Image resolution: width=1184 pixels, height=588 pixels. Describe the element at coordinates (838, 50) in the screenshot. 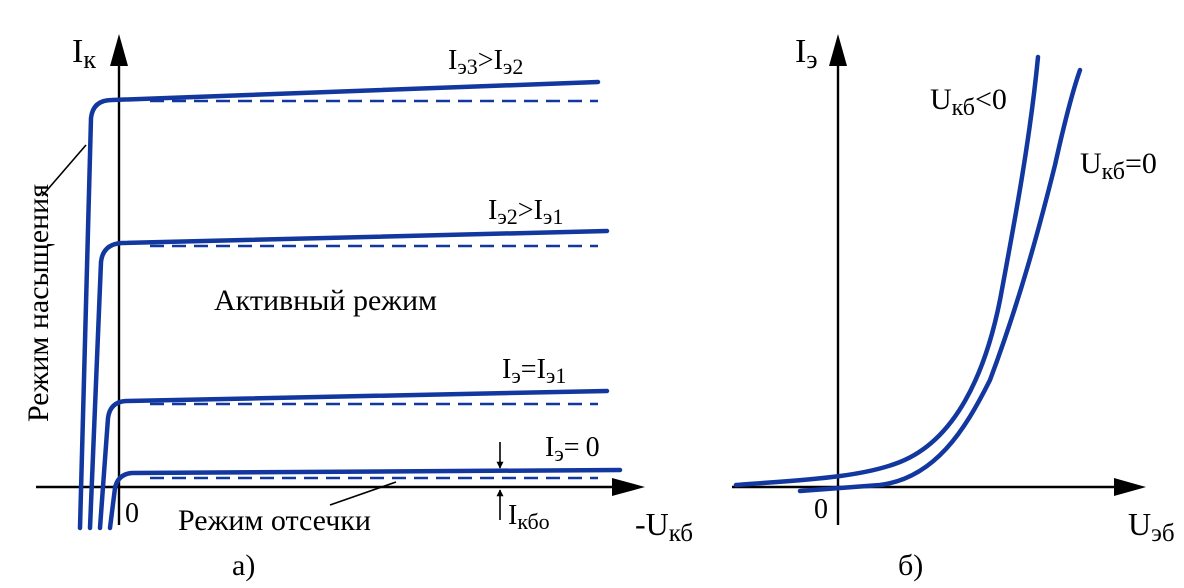

I see `right-y-axis-arrow` at that location.